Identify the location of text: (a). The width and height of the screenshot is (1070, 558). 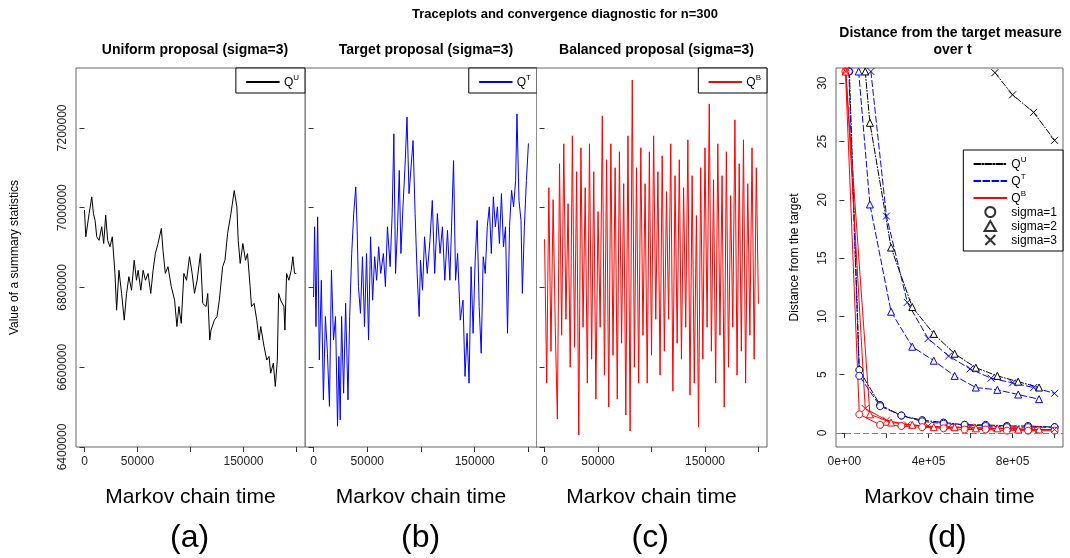
(190, 536).